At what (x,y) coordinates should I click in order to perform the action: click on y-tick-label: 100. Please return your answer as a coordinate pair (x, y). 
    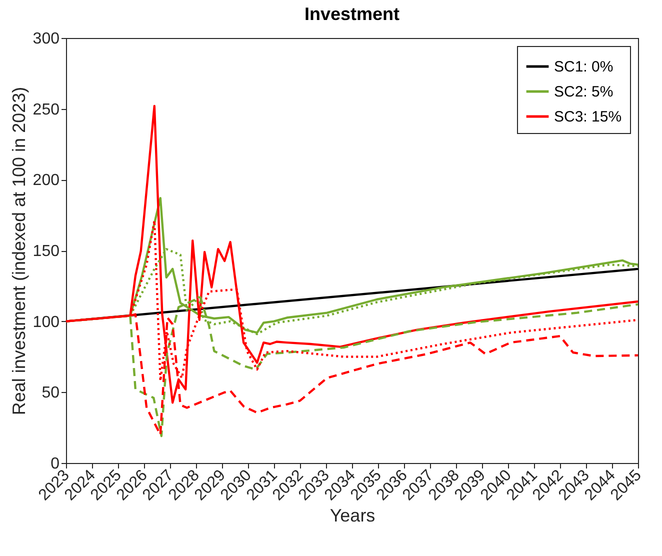
    Looking at the image, I should click on (46, 322).